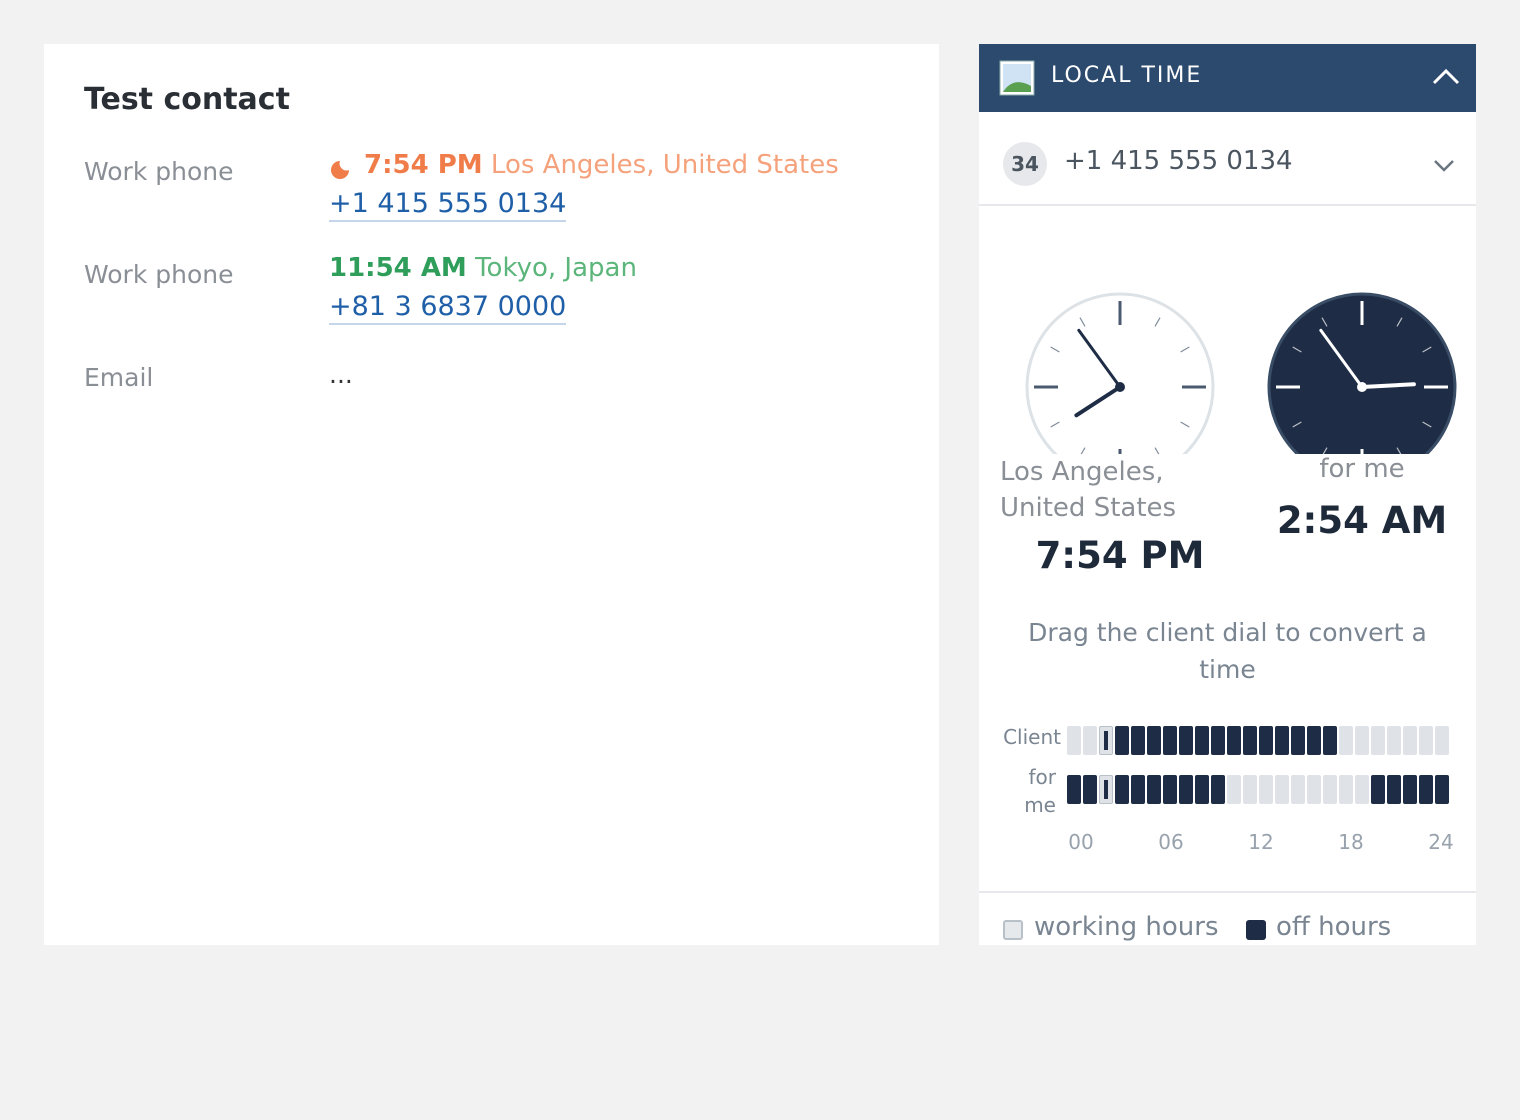  Describe the element at coordinates (1126, 927) in the screenshot. I see `legend-label: working hours` at that location.